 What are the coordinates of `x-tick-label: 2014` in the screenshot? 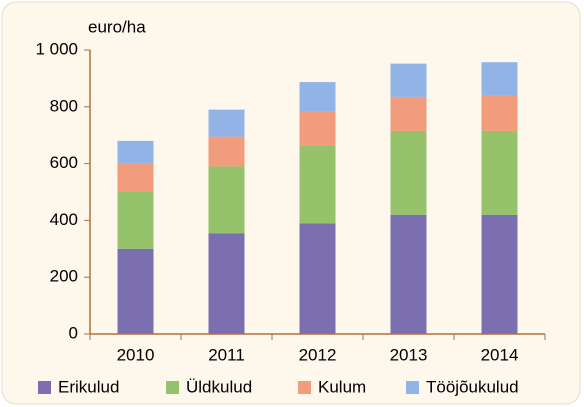 It's located at (500, 354).